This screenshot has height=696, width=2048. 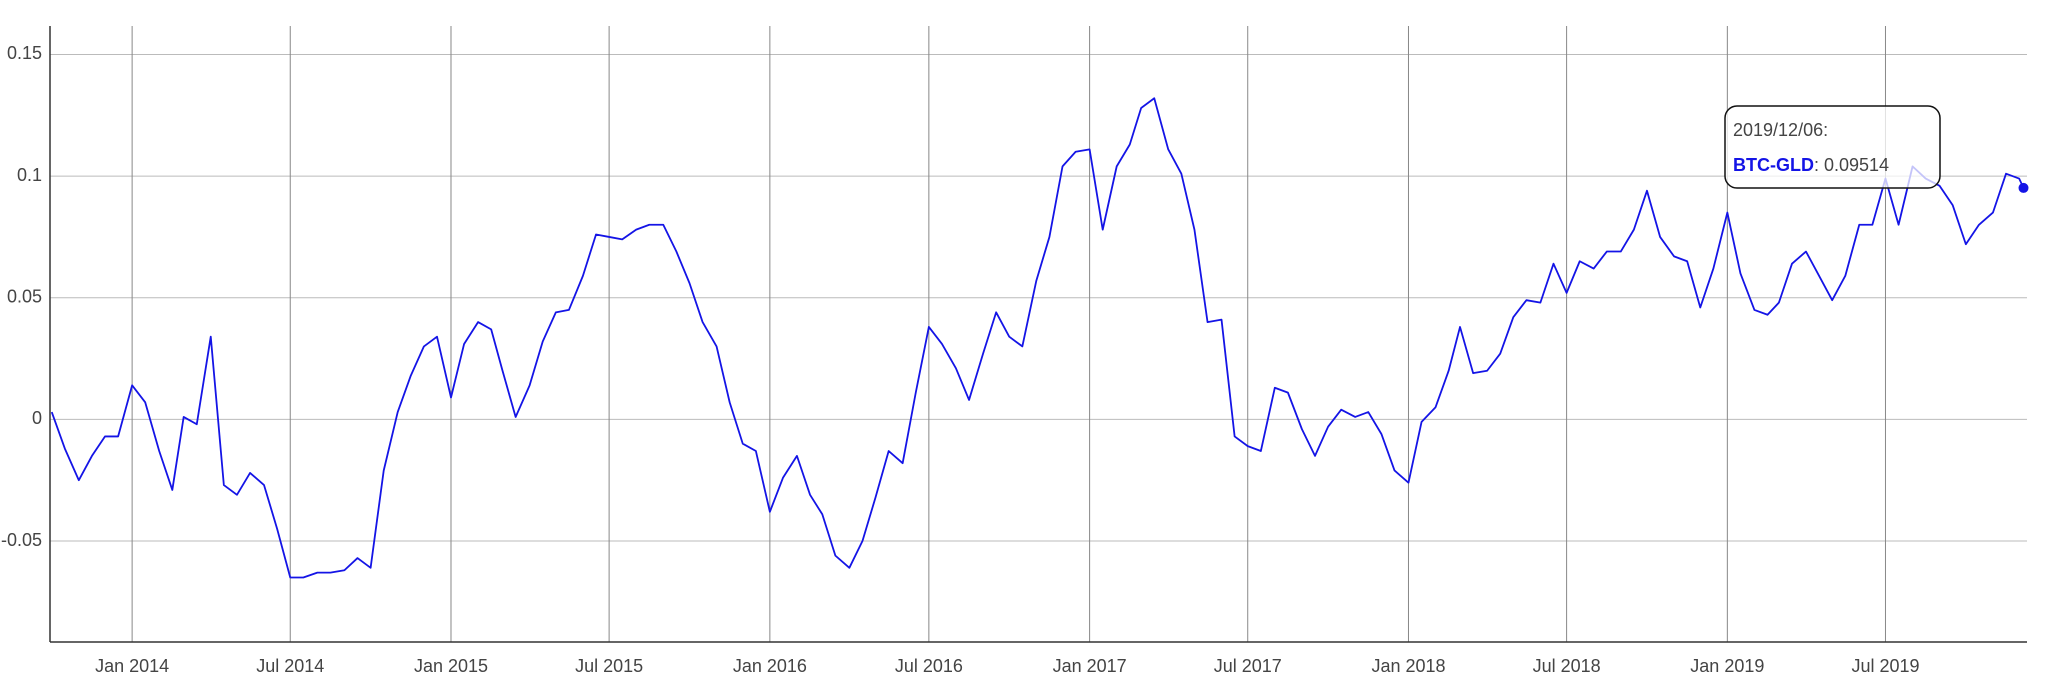 I want to click on x-tick-label: Jan 2019, so click(x=1727, y=666).